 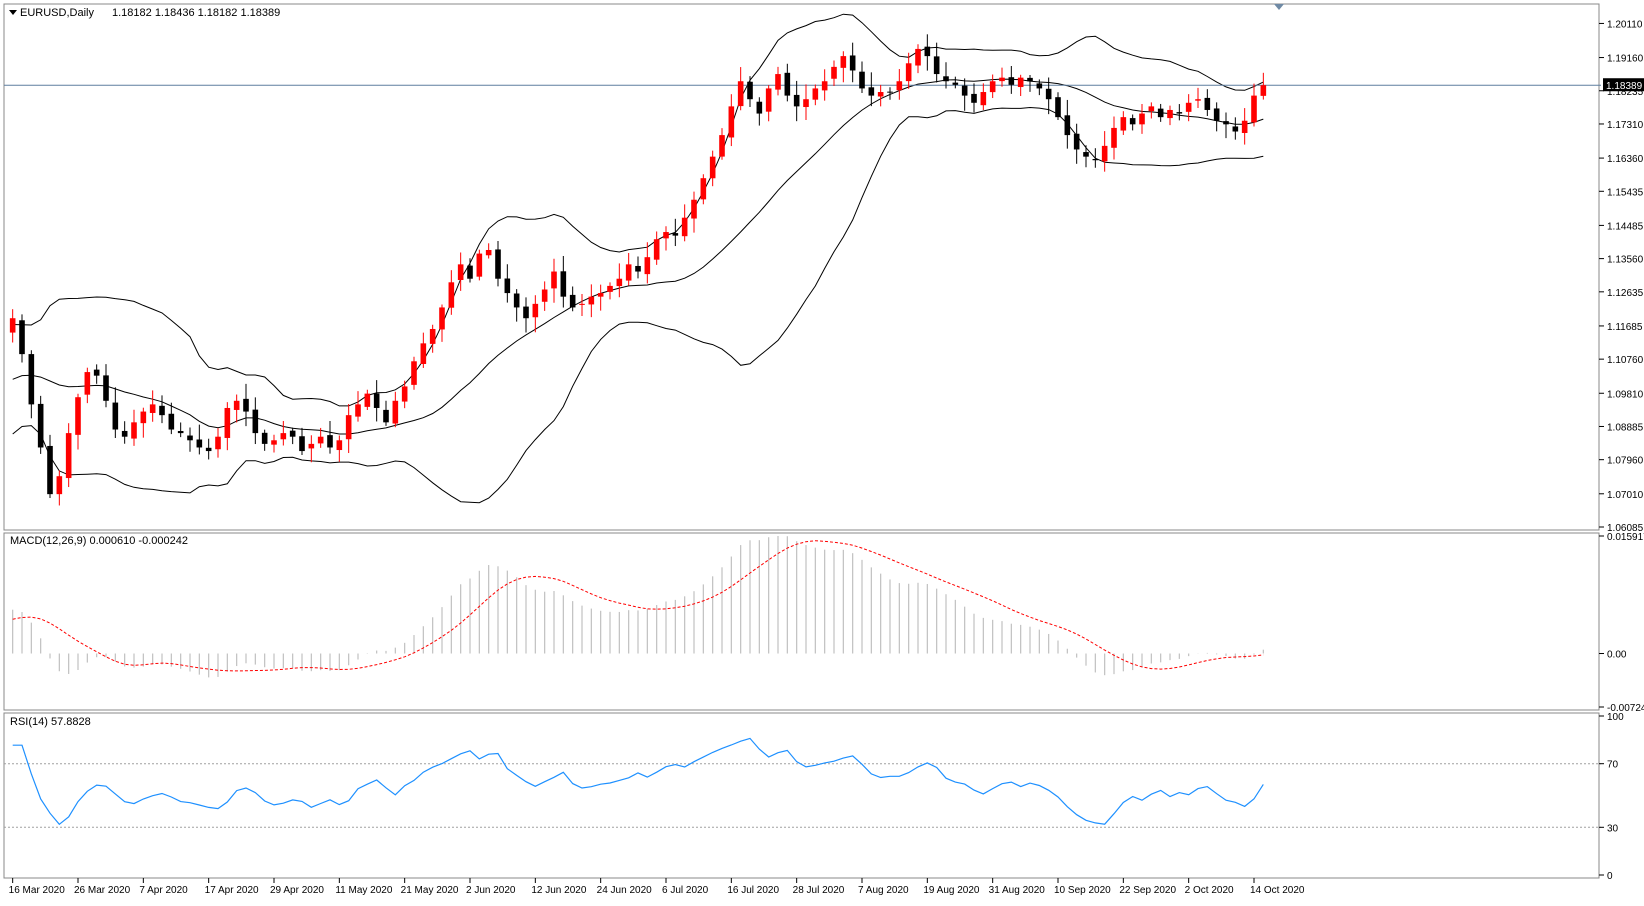 I want to click on dropdown-arrow-icon, so click(x=13, y=12).